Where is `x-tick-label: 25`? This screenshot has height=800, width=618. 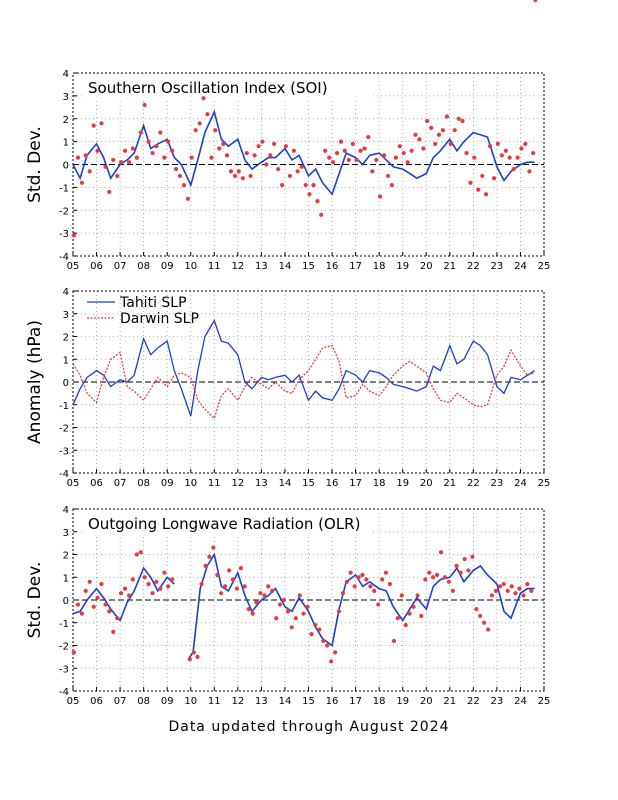
x-tick-label: 25 is located at coordinates (544, 701).